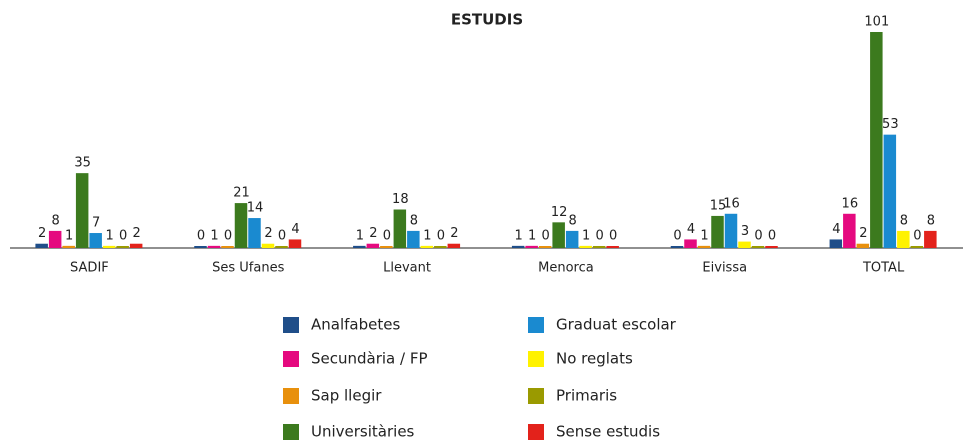 The width and height of the screenshot is (965, 444). What do you see at coordinates (586, 396) in the screenshot?
I see `legend-label: Primaris` at bounding box center [586, 396].